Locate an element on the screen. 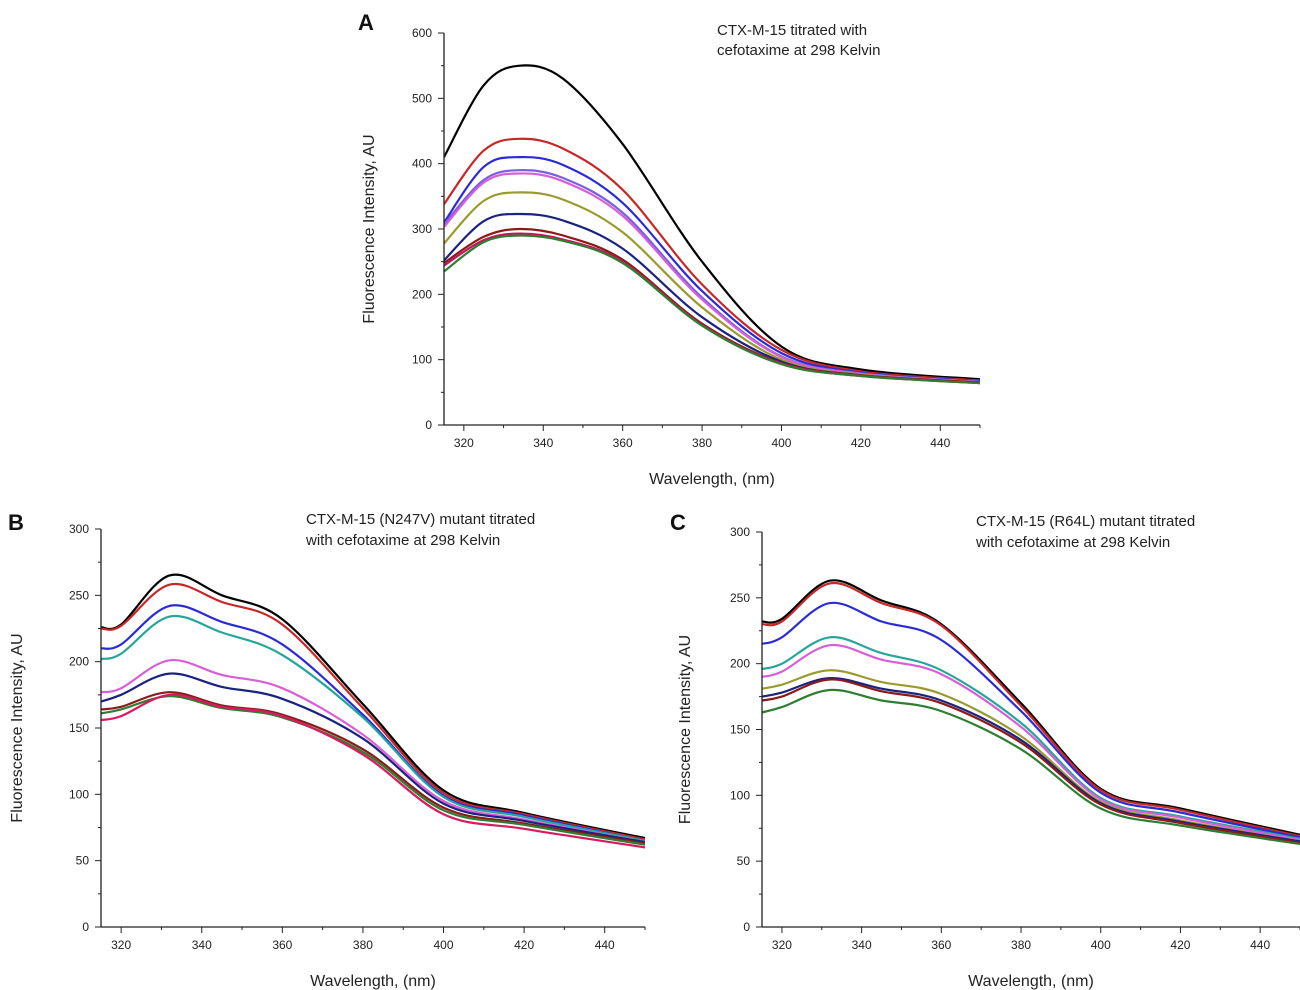  panel-letter: C is located at coordinates (678, 522).